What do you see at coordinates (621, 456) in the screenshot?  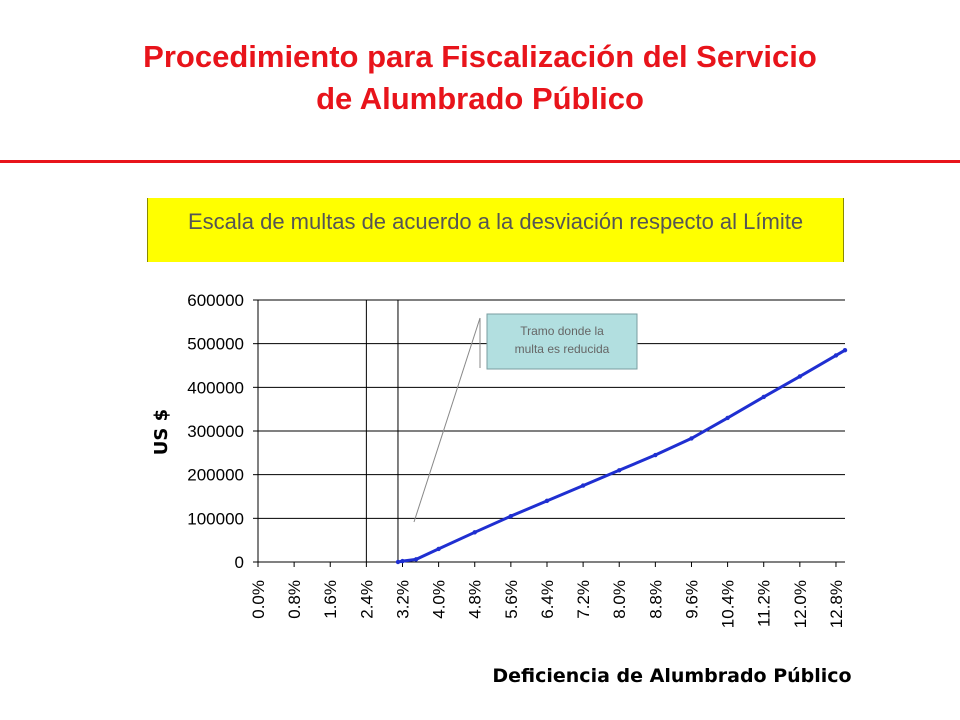 I see `series-line` at bounding box center [621, 456].